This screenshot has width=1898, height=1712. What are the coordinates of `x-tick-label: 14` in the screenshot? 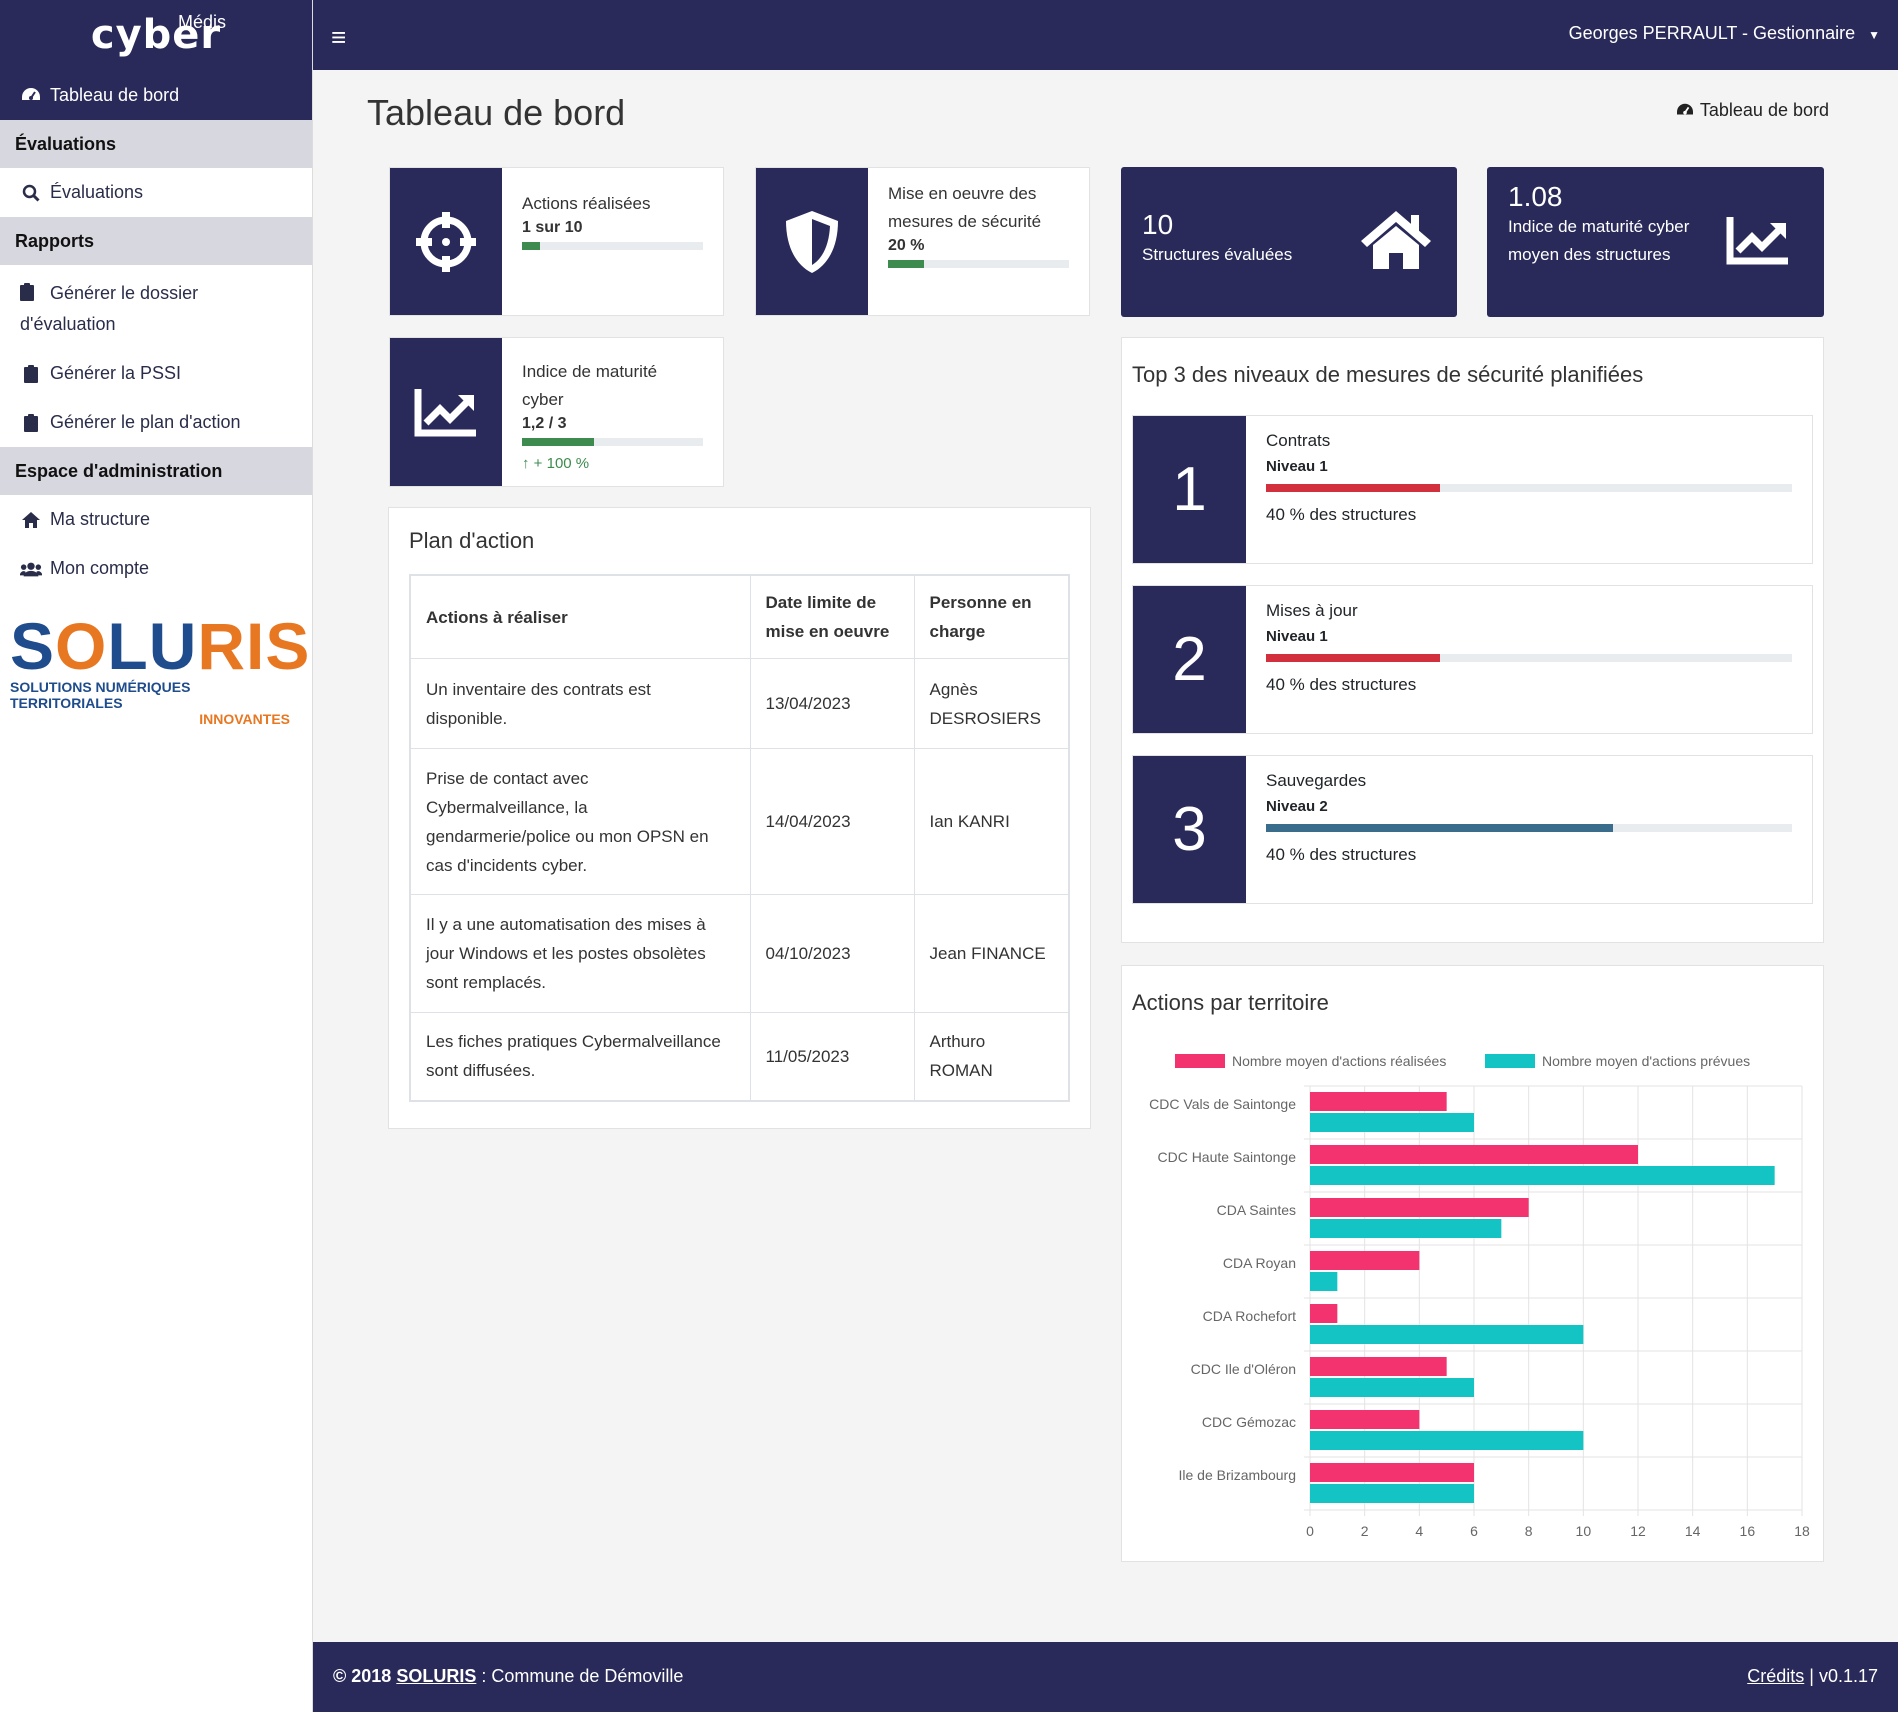 It's located at (1693, 1531).